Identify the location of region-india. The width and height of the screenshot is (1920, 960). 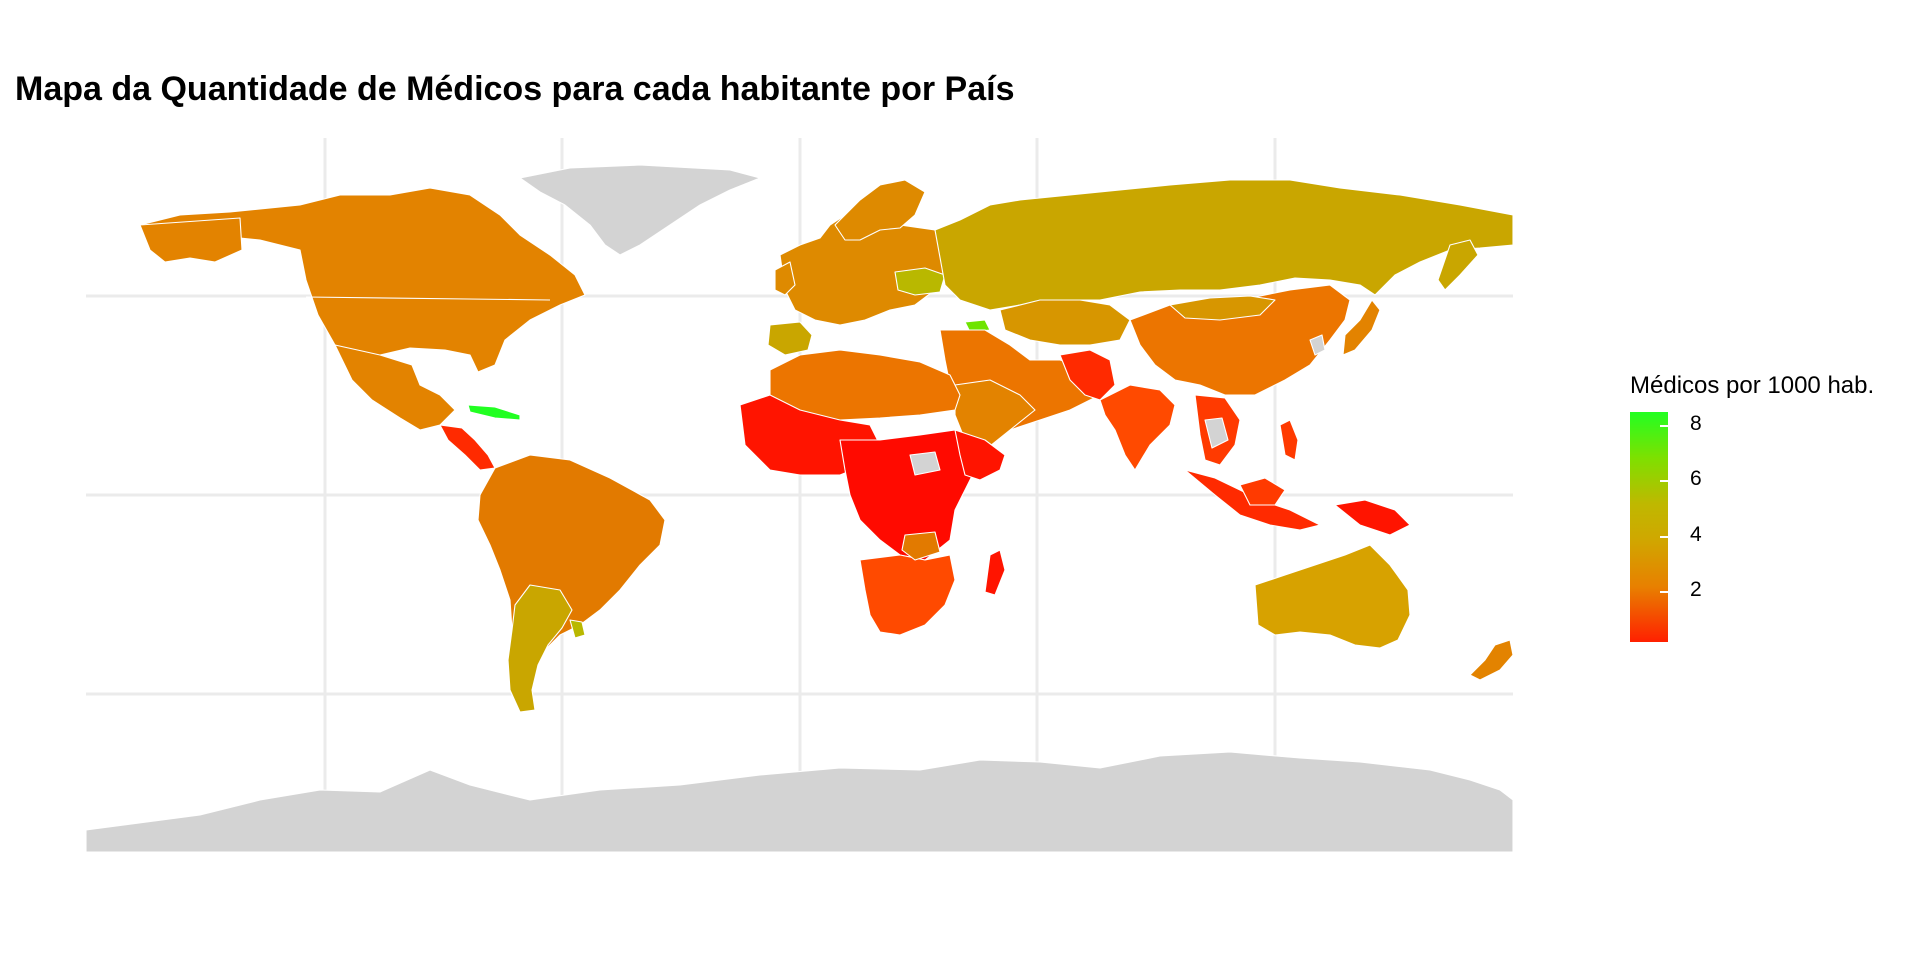
(1137, 427).